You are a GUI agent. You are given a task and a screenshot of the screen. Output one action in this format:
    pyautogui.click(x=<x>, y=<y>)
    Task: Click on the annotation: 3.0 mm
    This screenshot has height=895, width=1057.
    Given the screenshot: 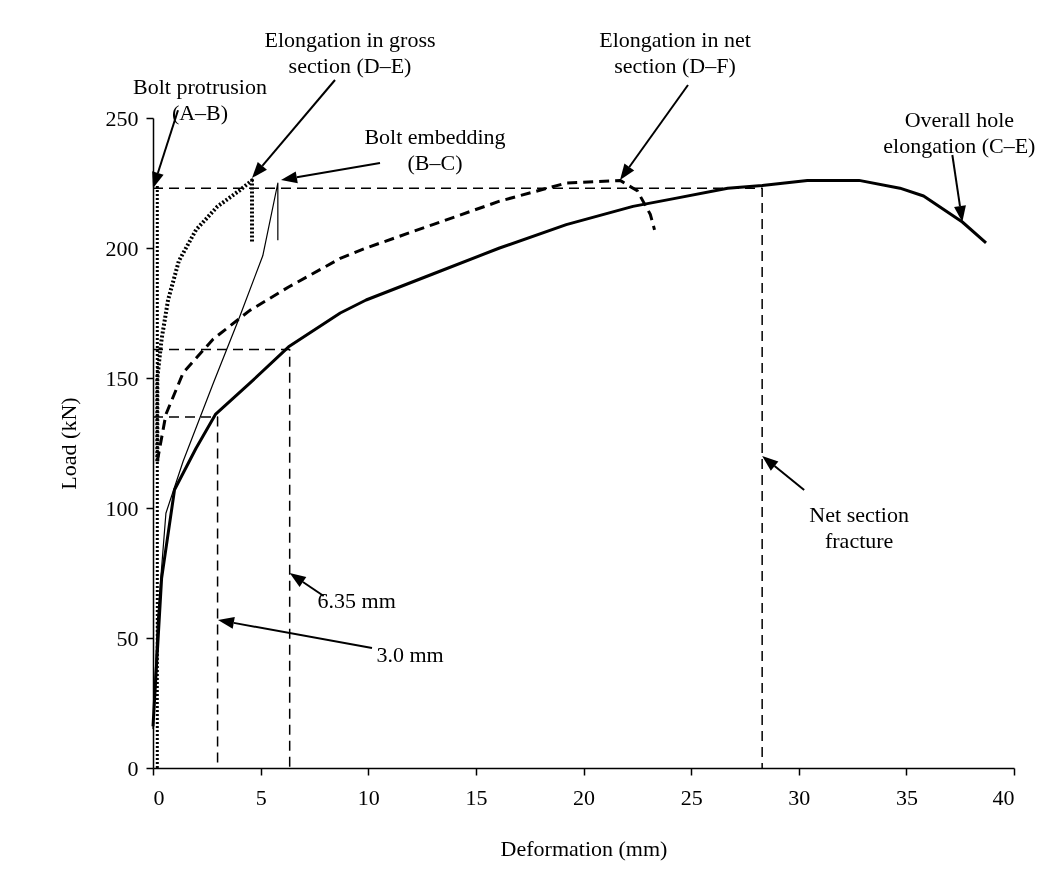 What is the action you would take?
    pyautogui.click(x=410, y=654)
    